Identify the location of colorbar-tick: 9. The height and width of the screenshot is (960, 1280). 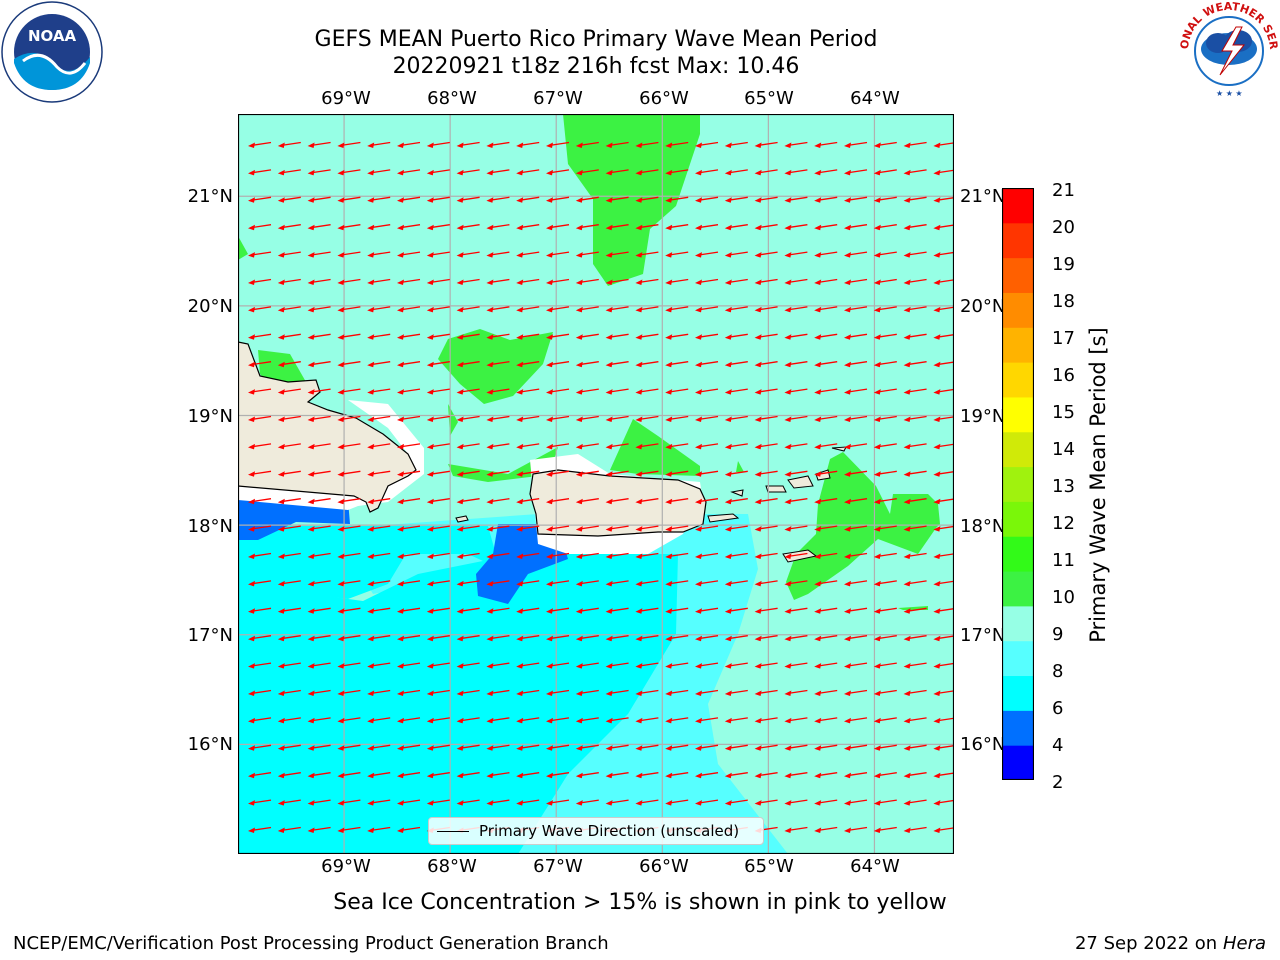
(1058, 634).